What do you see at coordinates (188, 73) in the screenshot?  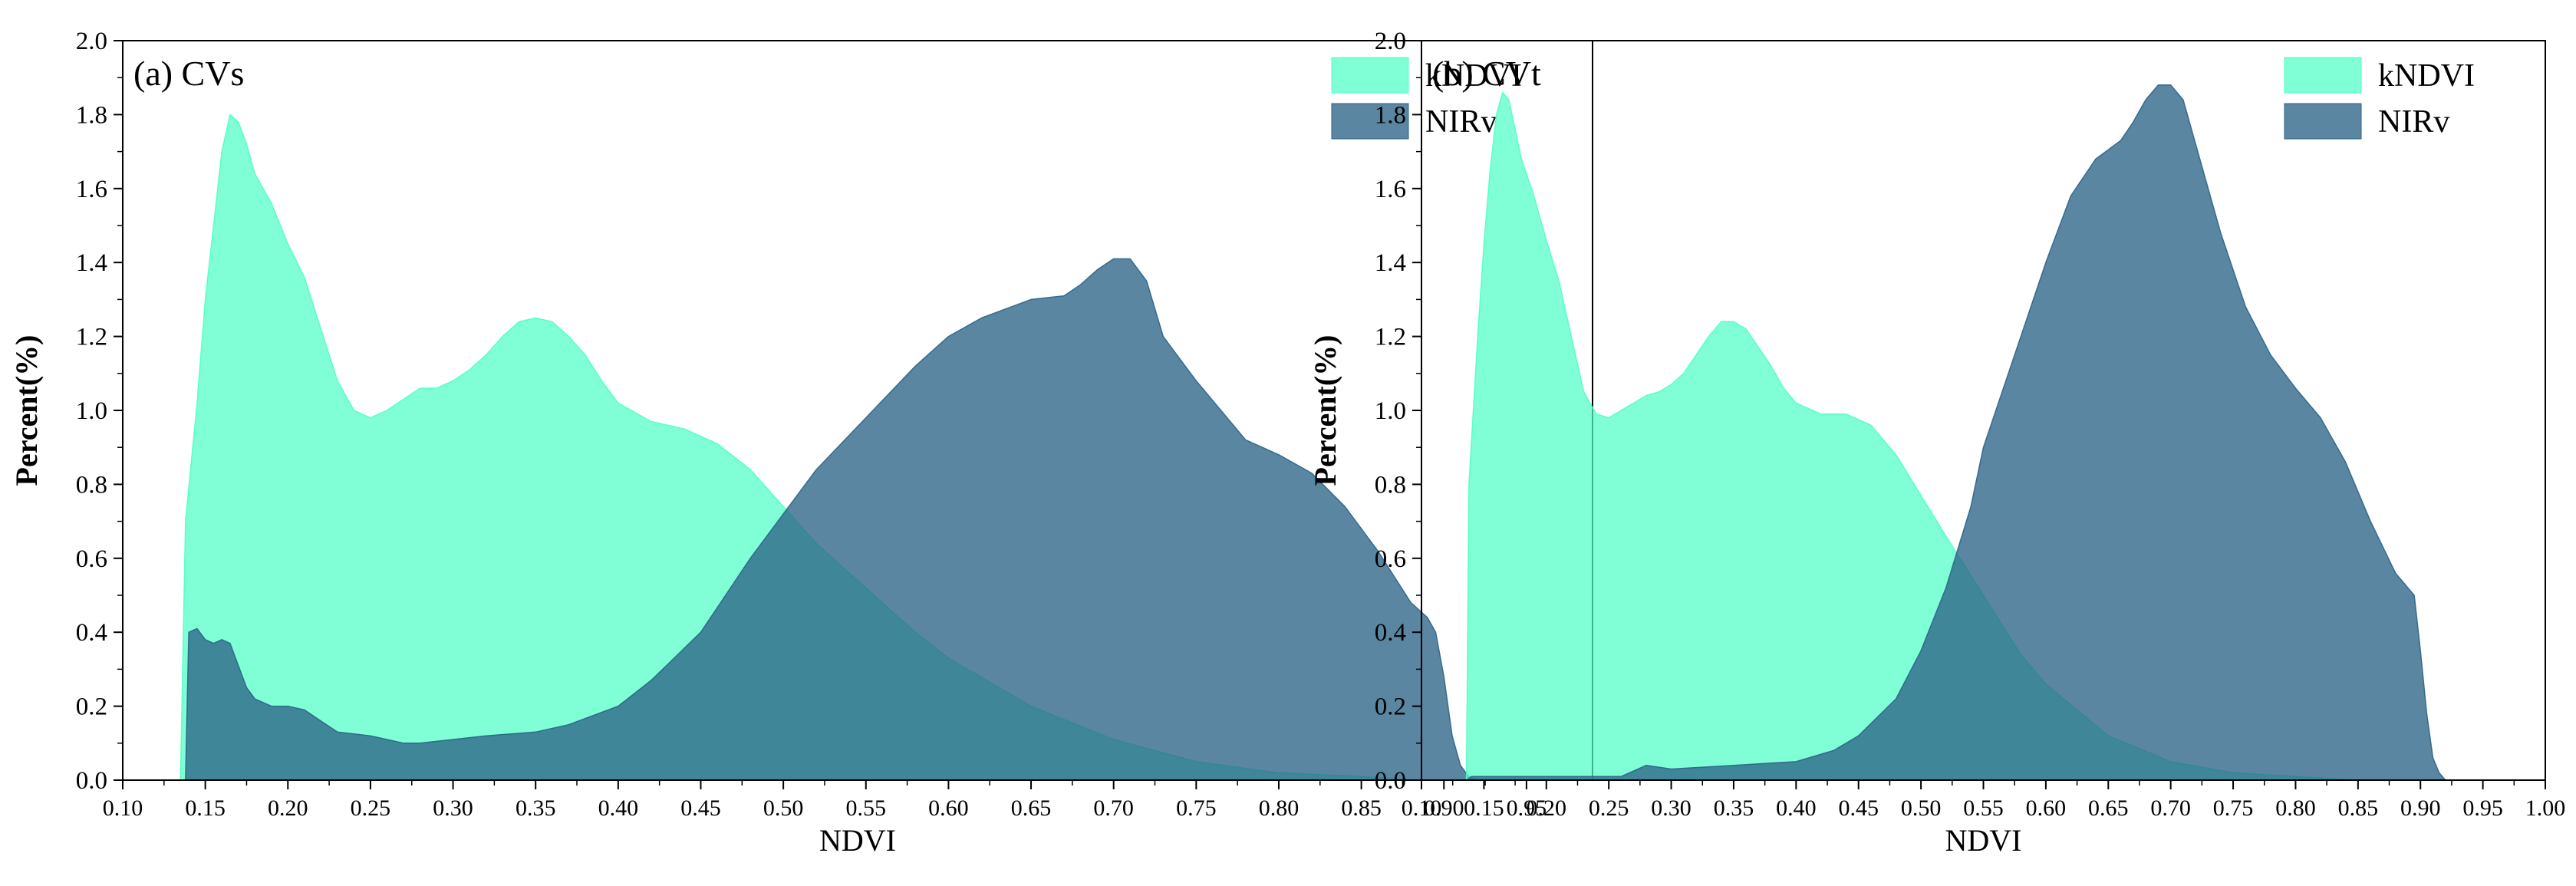 I see `panel-title: (a) CVs` at bounding box center [188, 73].